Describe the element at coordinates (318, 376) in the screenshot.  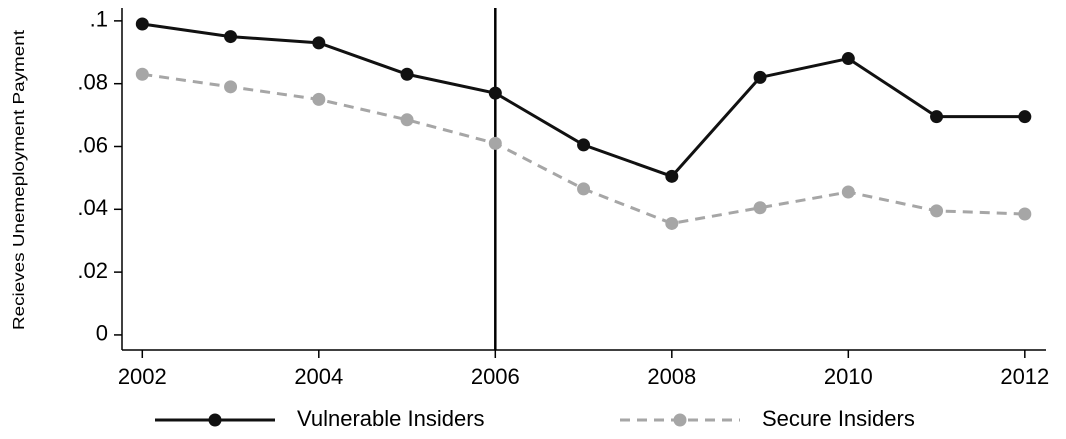
I see `x-tick-label: 2004` at that location.